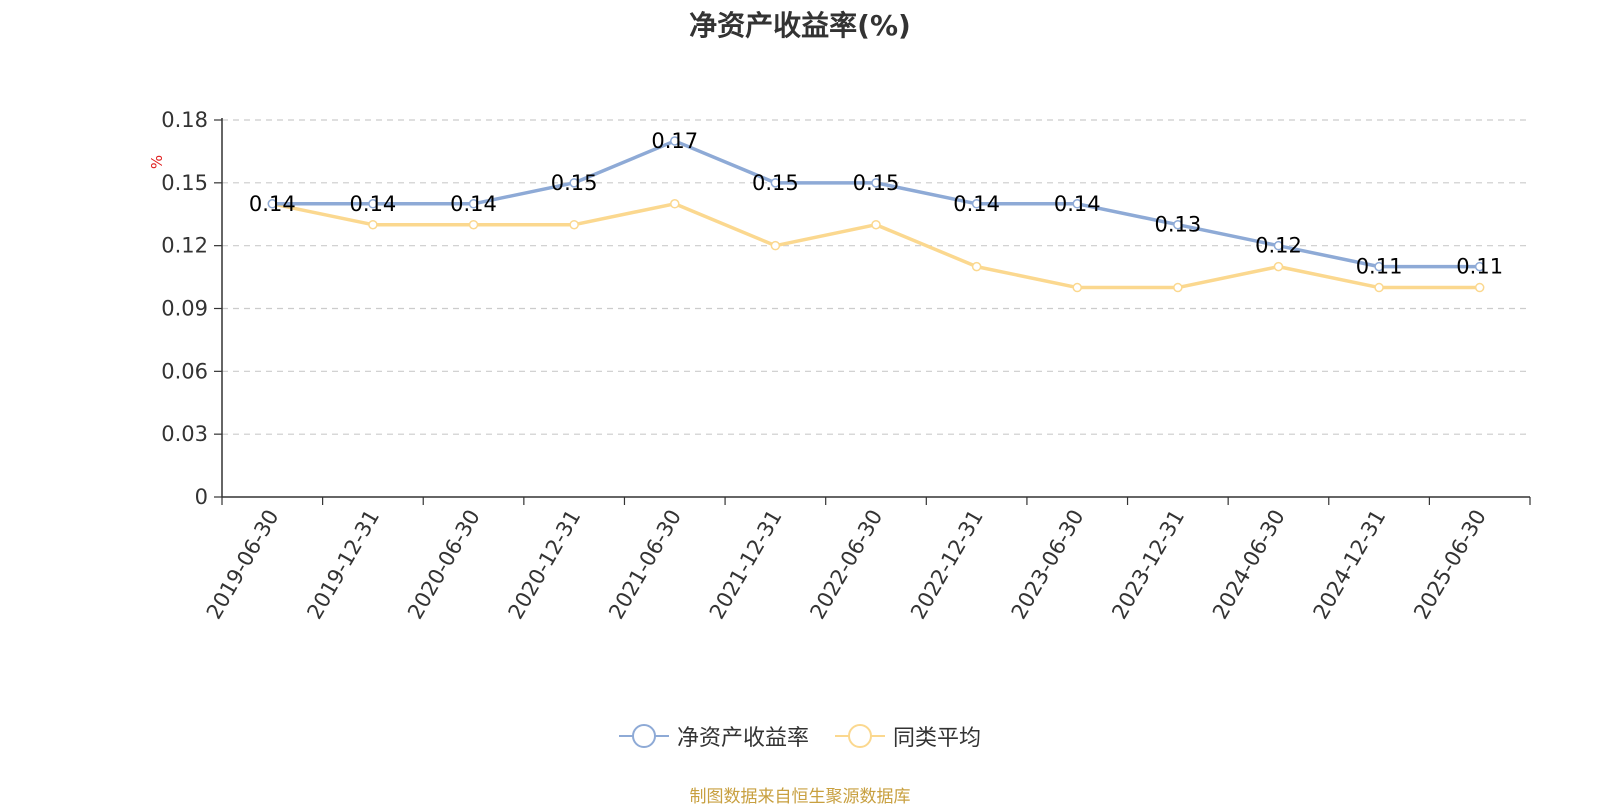 The height and width of the screenshot is (807, 1600). Describe the element at coordinates (860, 736) in the screenshot. I see `legend-marker-peer-average` at that location.